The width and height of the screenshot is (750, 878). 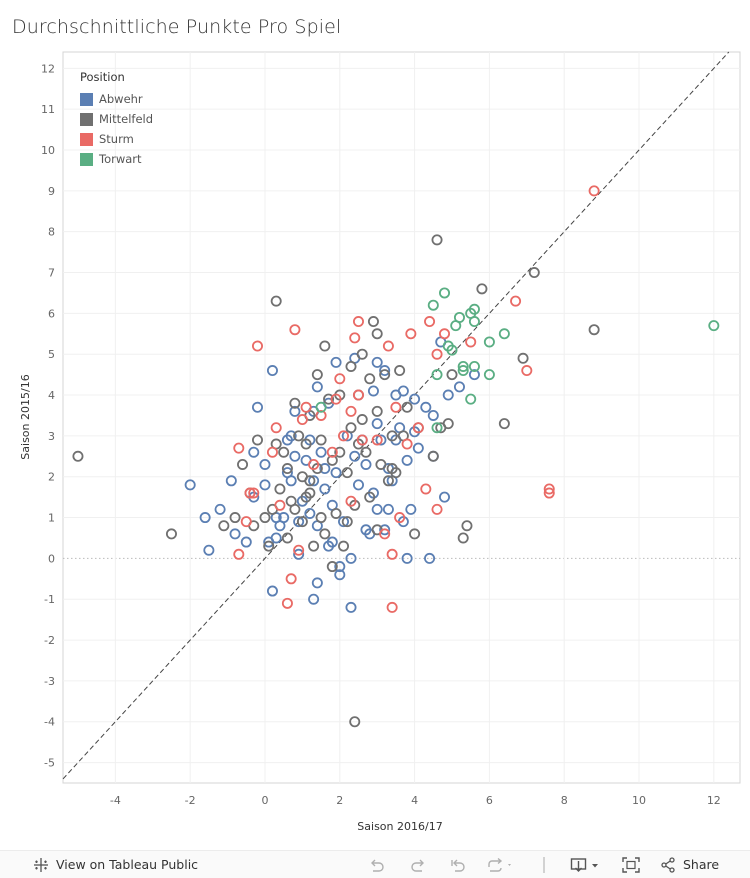 What do you see at coordinates (116, 99) in the screenshot?
I see `legend-item-abwehr: Abwehr` at bounding box center [116, 99].